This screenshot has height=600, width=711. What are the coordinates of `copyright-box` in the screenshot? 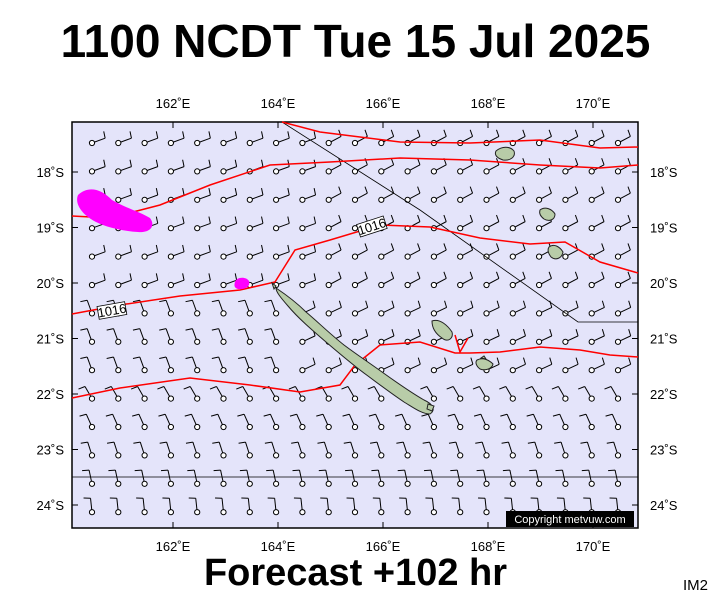 It's located at (570, 519).